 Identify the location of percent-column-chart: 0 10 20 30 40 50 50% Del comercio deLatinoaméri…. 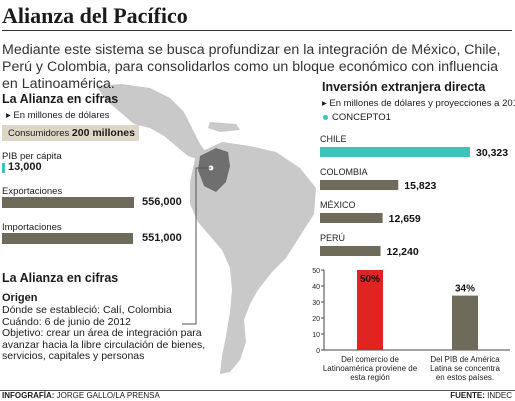
(411, 325).